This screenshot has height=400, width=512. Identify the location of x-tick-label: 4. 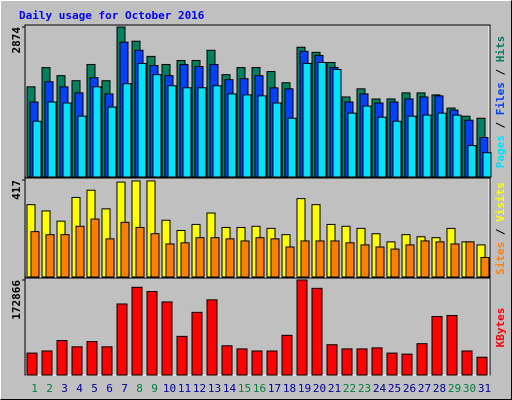
(79, 388).